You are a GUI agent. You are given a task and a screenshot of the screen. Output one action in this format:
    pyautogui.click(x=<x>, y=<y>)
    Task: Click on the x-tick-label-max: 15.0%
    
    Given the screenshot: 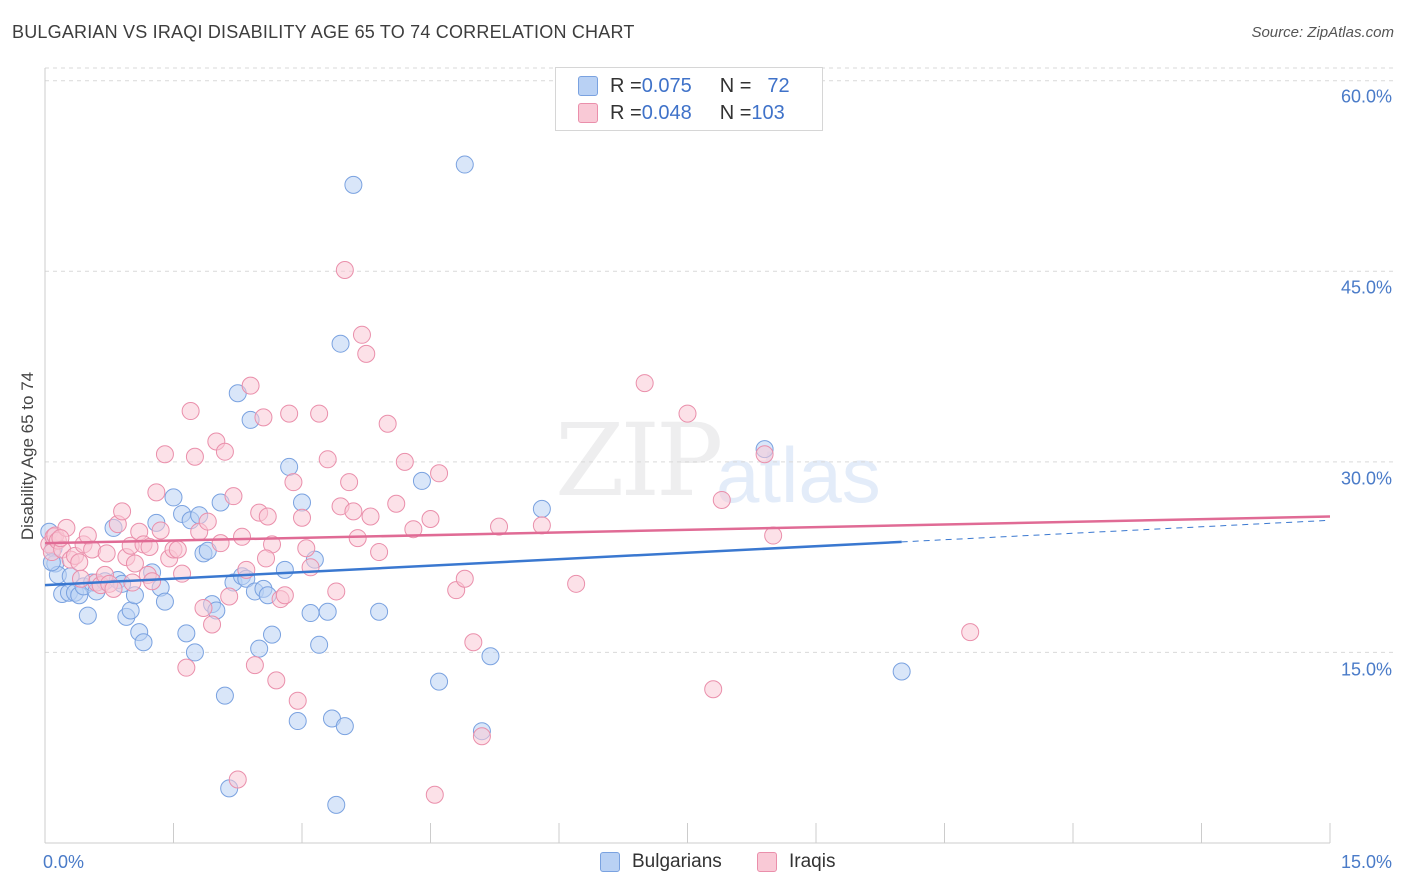 What is the action you would take?
    pyautogui.click(x=1366, y=862)
    